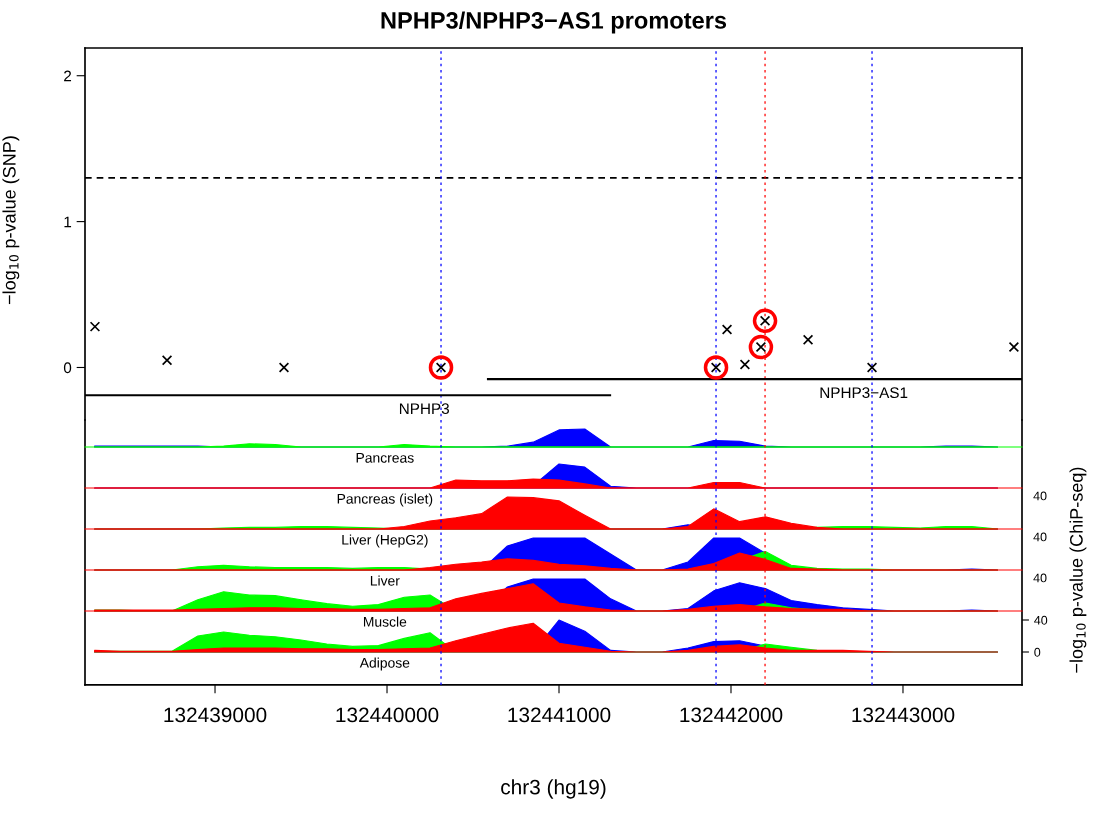  Describe the element at coordinates (385, 500) in the screenshot. I see `annotation: Pancreas (islet)` at that location.